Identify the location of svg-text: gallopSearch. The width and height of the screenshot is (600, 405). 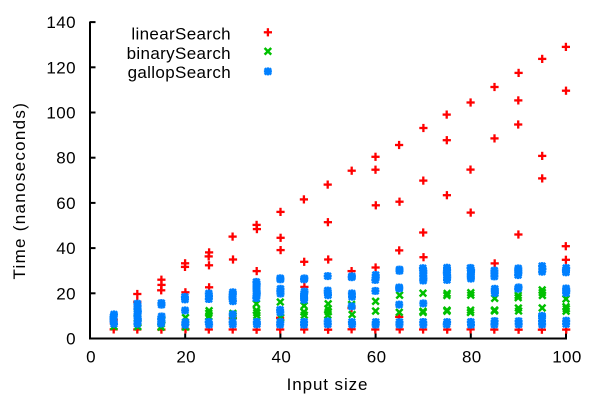
(179, 72).